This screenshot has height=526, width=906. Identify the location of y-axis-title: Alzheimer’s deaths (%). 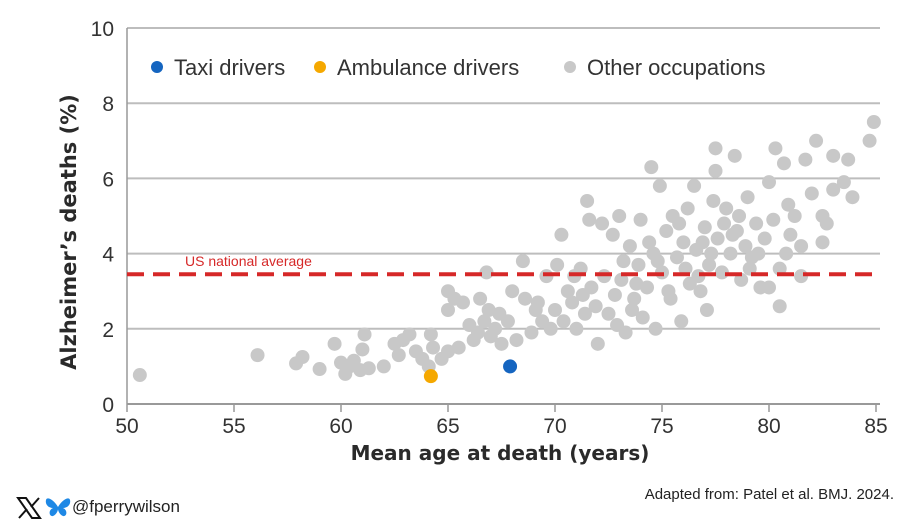
(69, 232).